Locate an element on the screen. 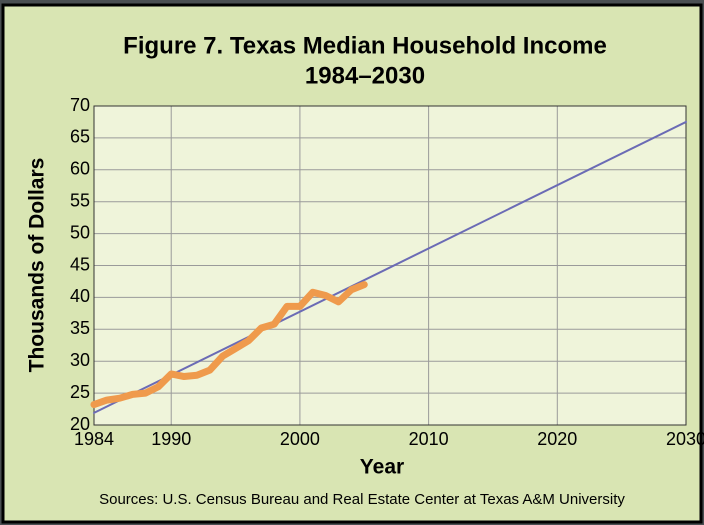 Image resolution: width=704 pixels, height=525 pixels. y-tick-label: 70 is located at coordinates (80, 105).